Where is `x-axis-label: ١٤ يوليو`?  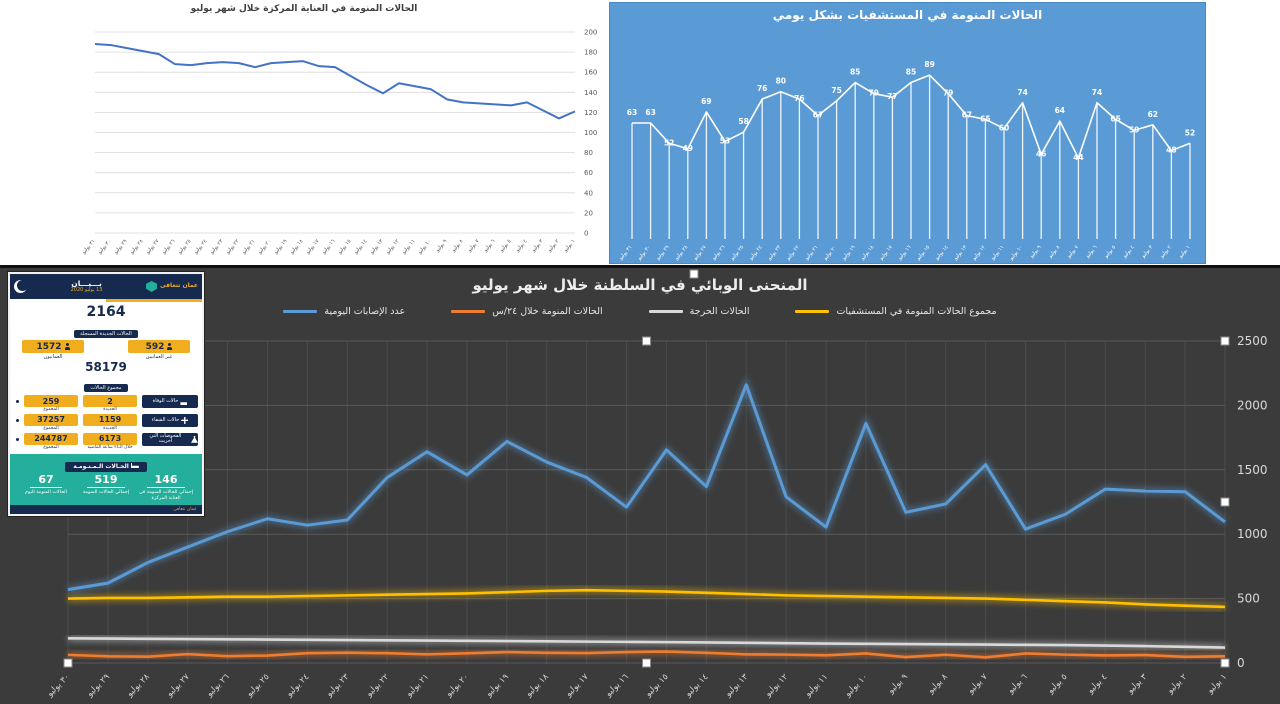
x-axis-label: ١٤ يوليو is located at coordinates (697, 686).